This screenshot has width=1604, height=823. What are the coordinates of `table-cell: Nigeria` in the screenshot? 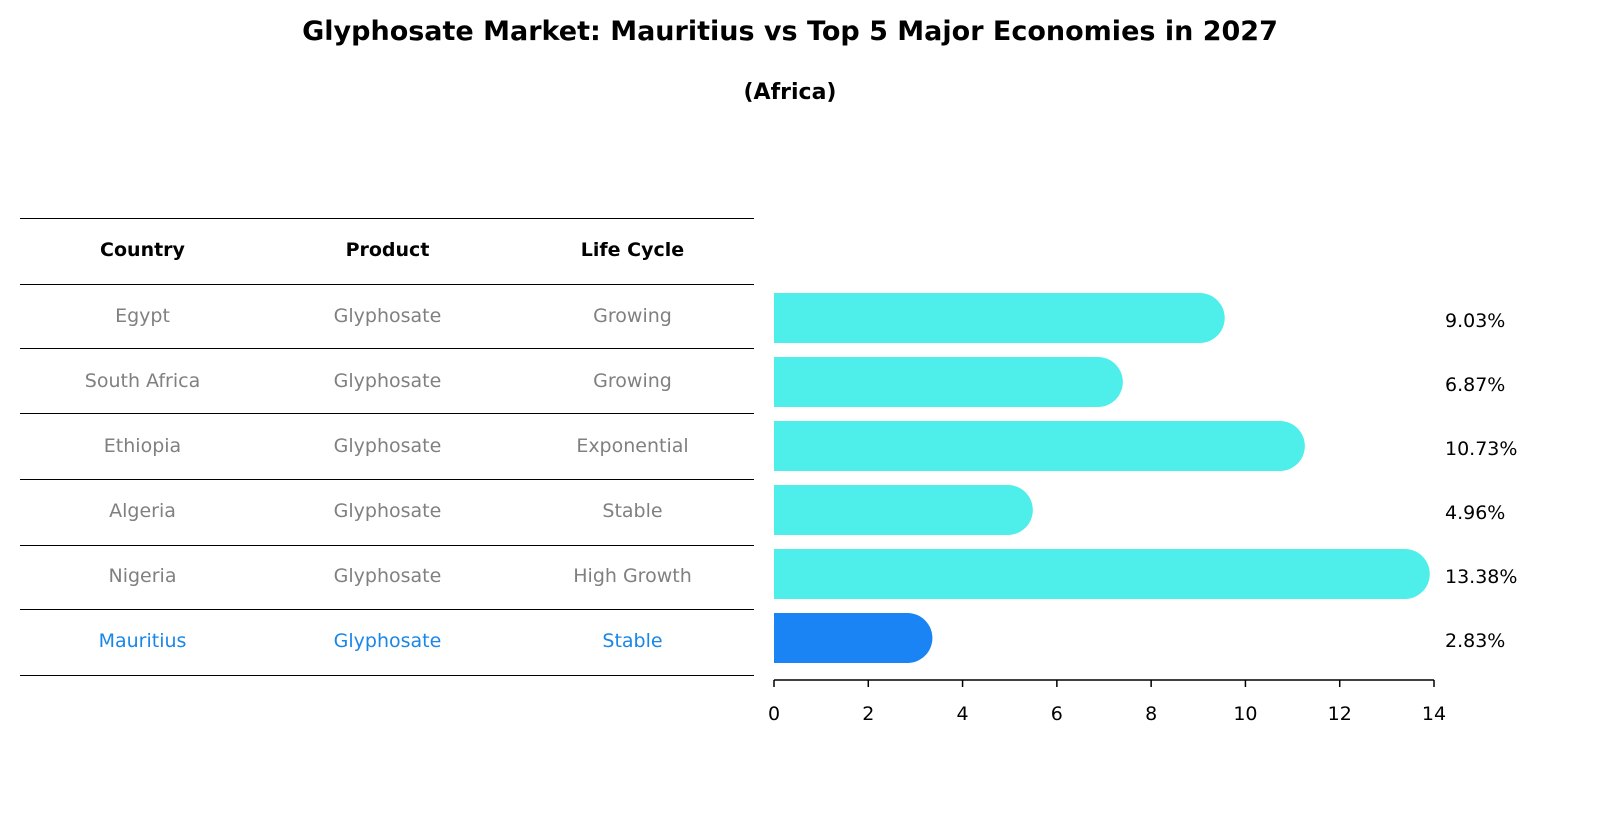 It's located at (142, 576).